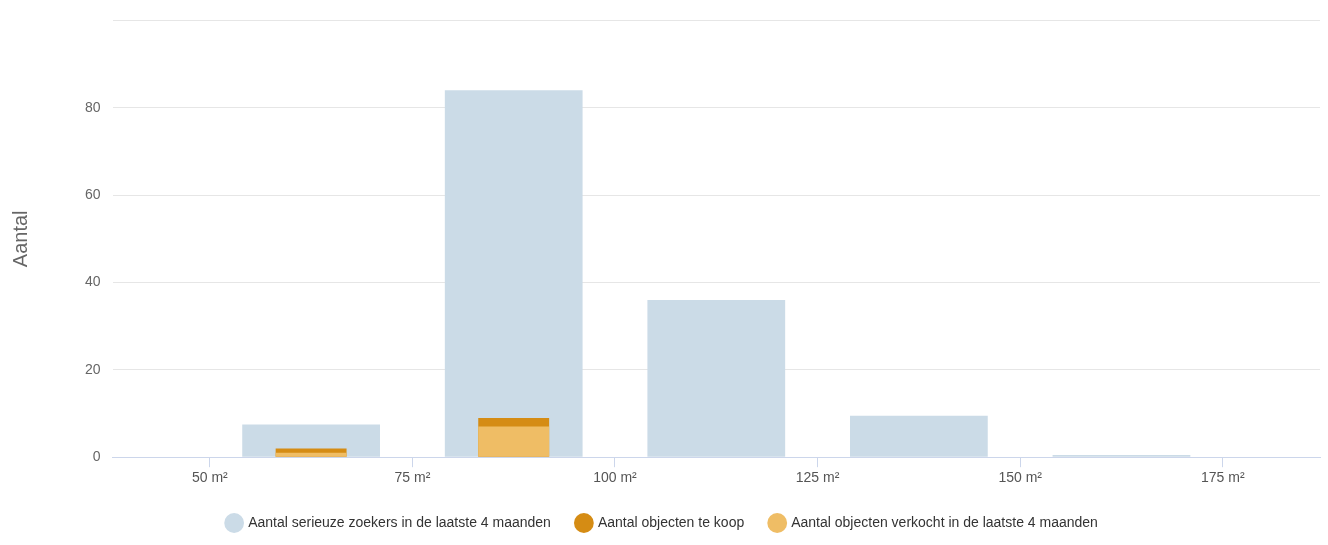 Image resolution: width=1328 pixels, height=545 pixels. Describe the element at coordinates (615, 477) in the screenshot. I see `x-tick-label: 100 m²` at that location.